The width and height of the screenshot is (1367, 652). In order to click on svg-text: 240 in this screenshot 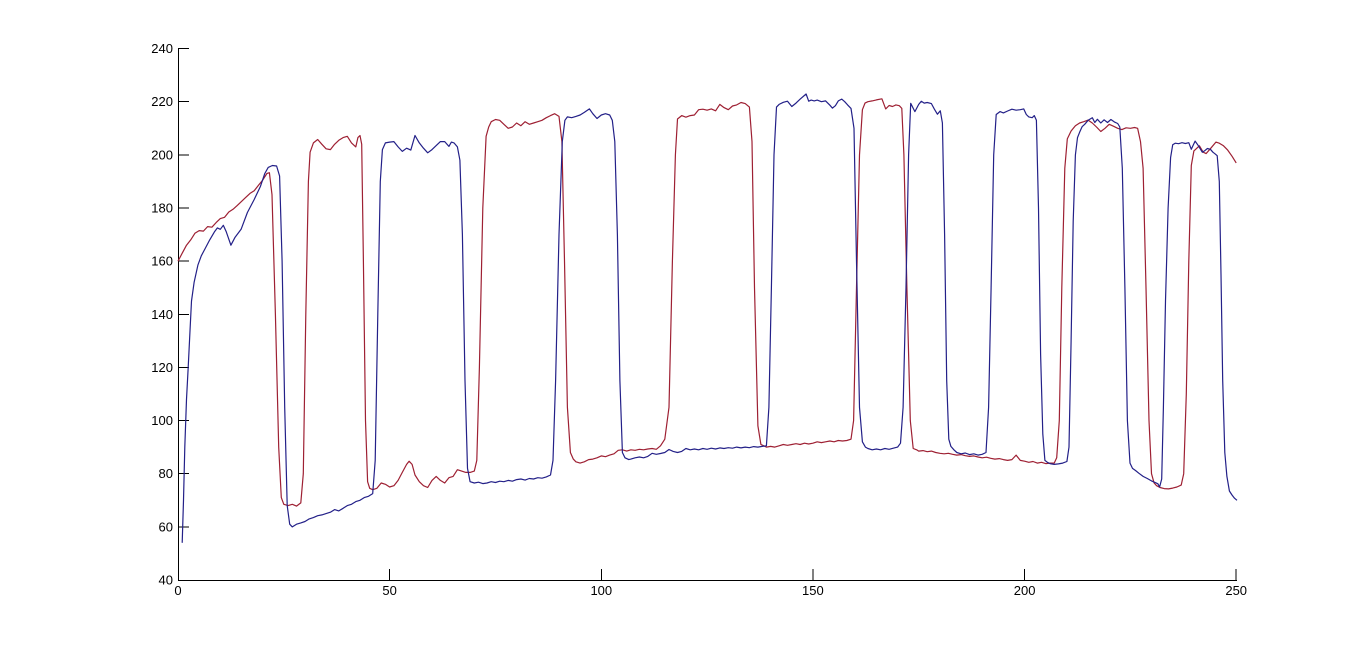, I will do `click(162, 48)`.